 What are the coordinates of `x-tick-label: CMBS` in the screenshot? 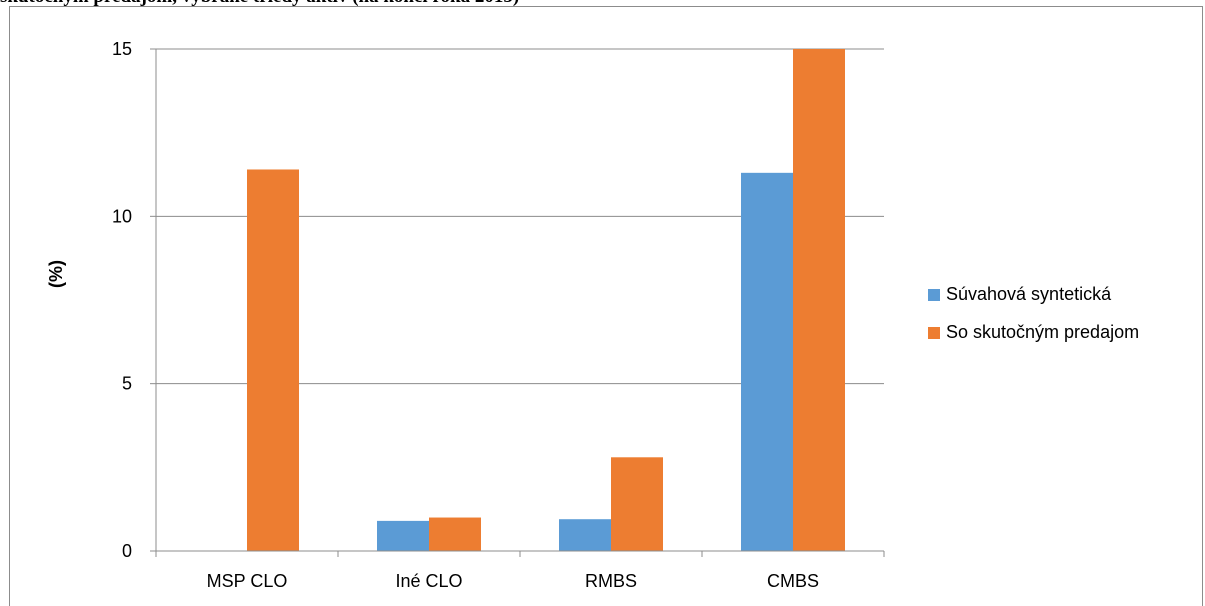 It's located at (793, 581).